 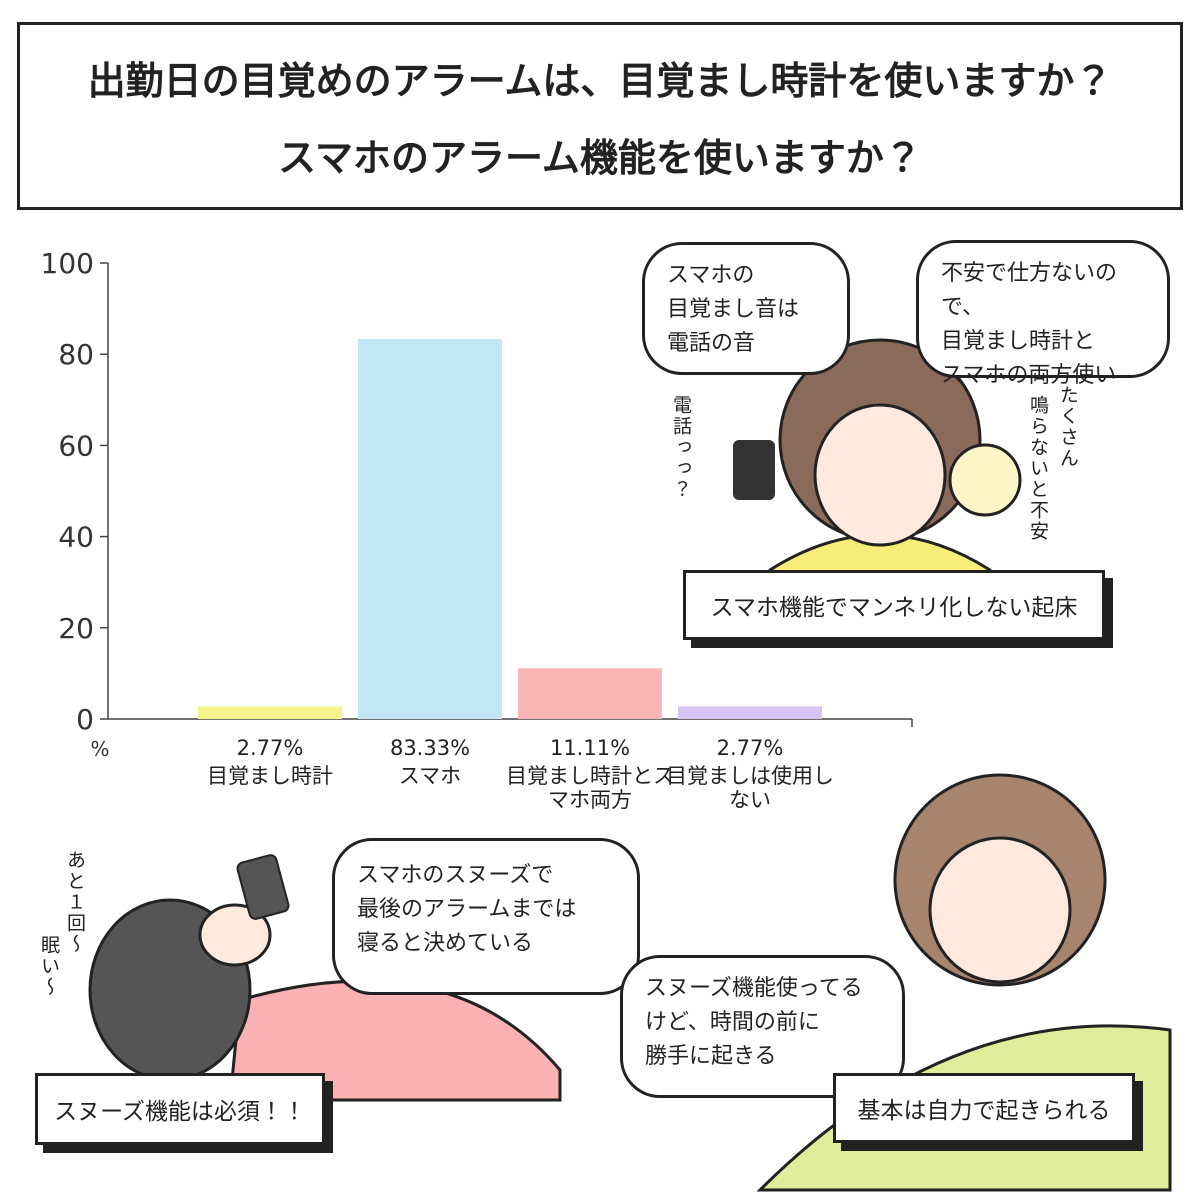 I want to click on bubble-line: 不安で仕方ないので、, so click(x=1029, y=290).